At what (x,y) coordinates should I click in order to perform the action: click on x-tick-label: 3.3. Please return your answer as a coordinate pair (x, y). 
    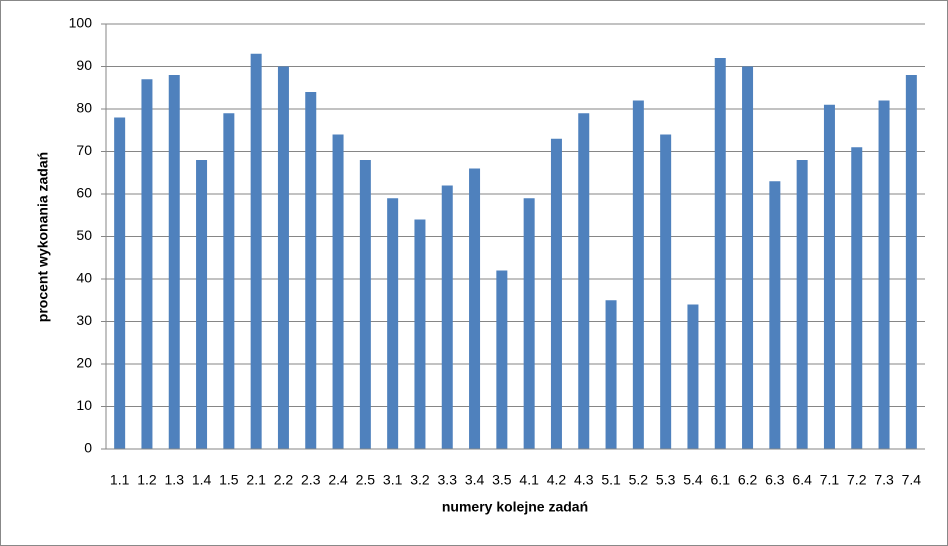
    Looking at the image, I should click on (448, 480).